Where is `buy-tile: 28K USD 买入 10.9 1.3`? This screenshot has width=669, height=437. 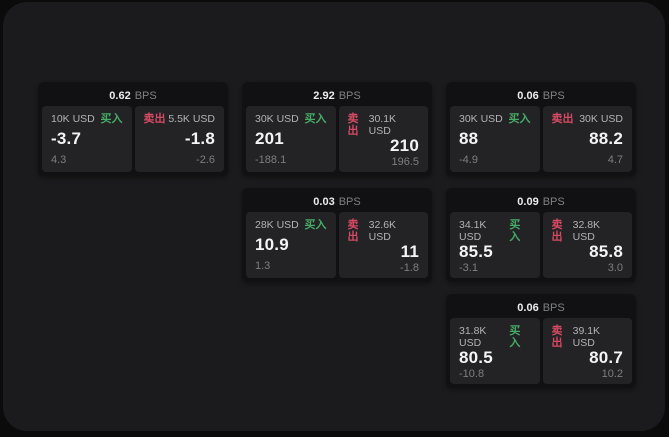
buy-tile: 28K USD 买入 10.9 1.3 is located at coordinates (291, 245).